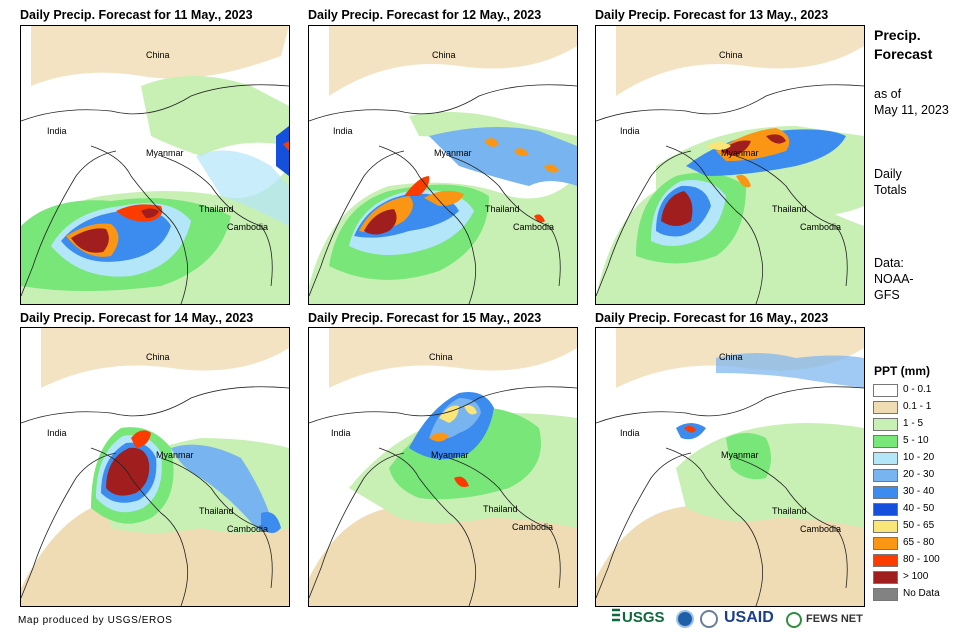  I want to click on legend-label: 30 - 40, so click(919, 491).